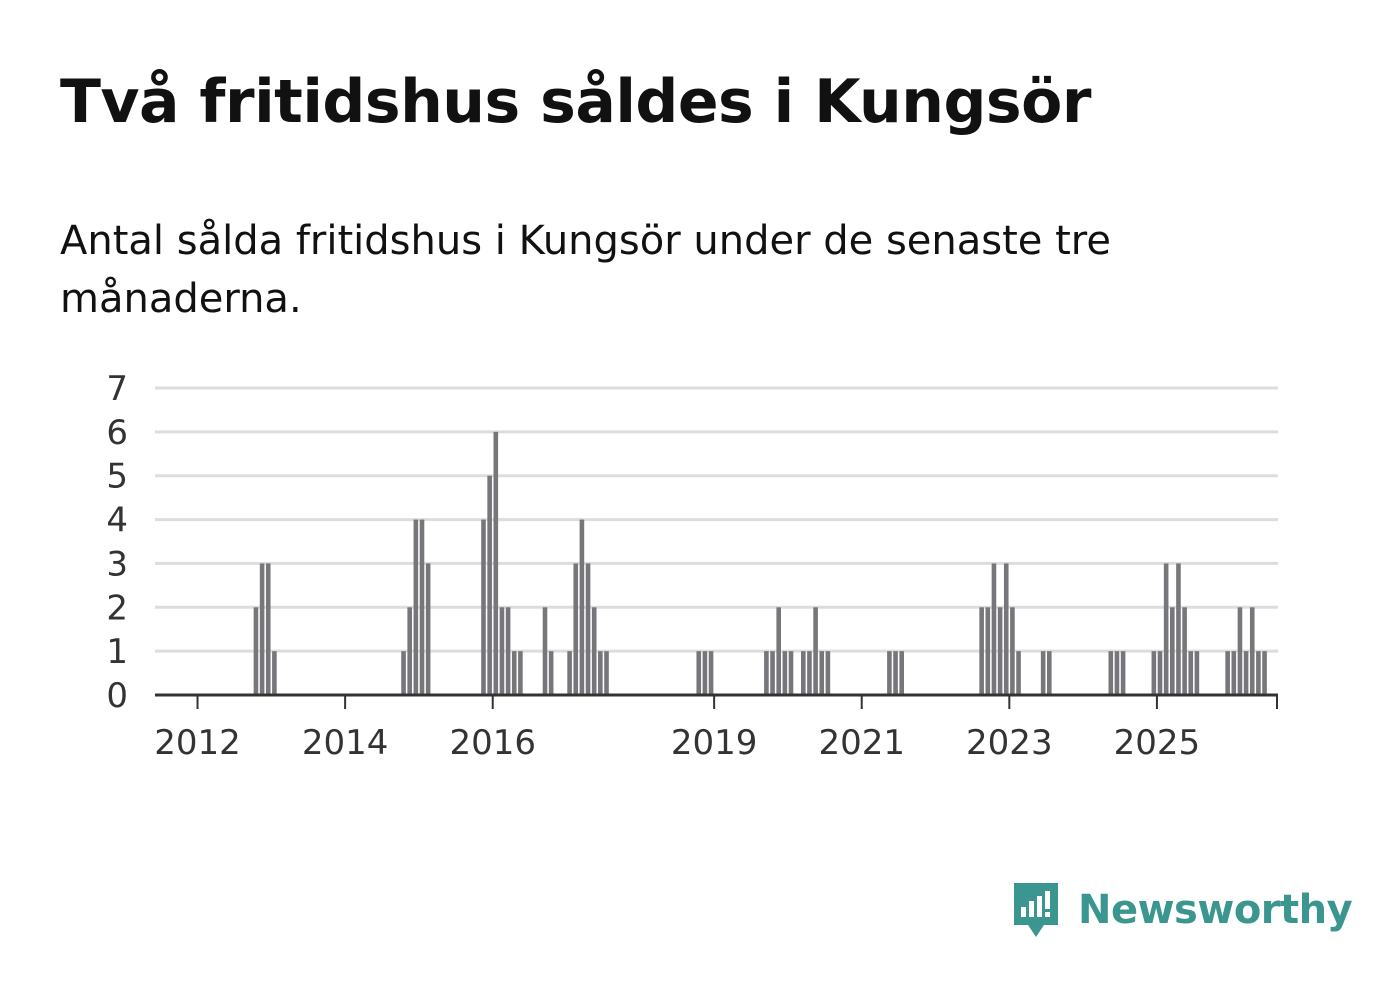 The image size is (1382, 999). I want to click on newsworthy-logo-text: Newsworthy, so click(1215, 910).